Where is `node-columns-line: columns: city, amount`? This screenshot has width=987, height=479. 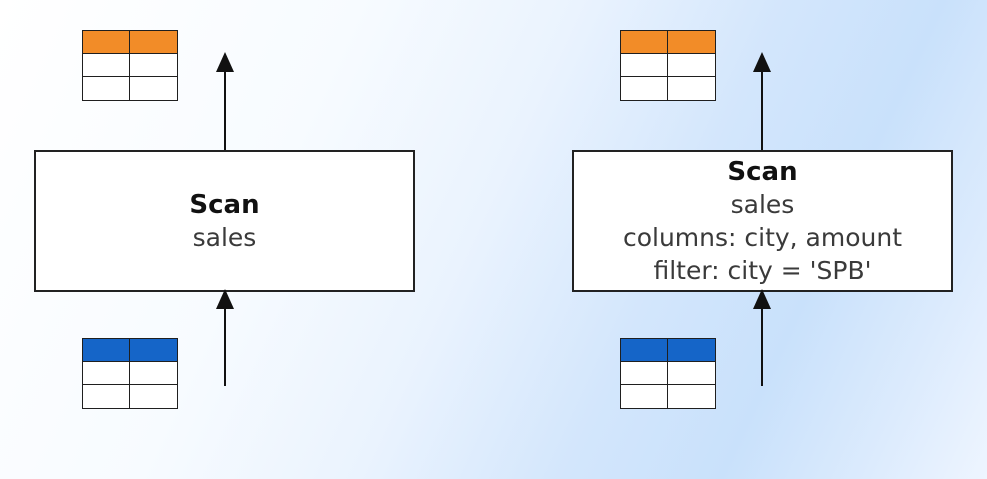 node-columns-line: columns: city, amount is located at coordinates (762, 237).